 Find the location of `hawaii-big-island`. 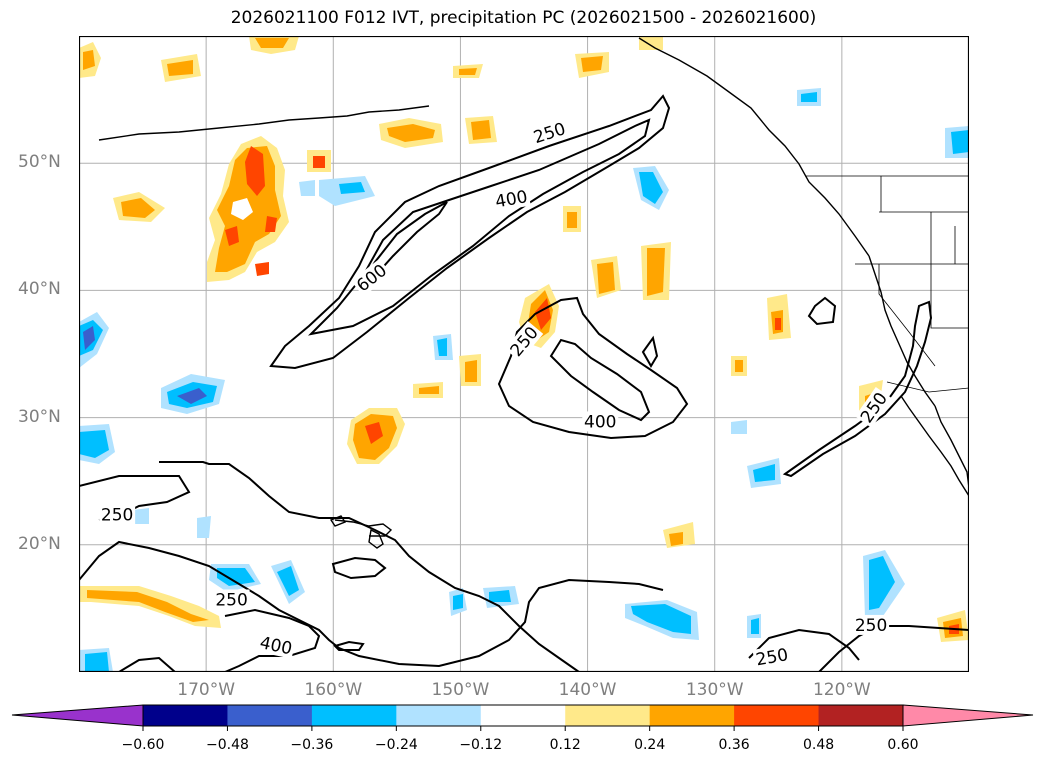

hawaii-big-island is located at coordinates (376, 538).